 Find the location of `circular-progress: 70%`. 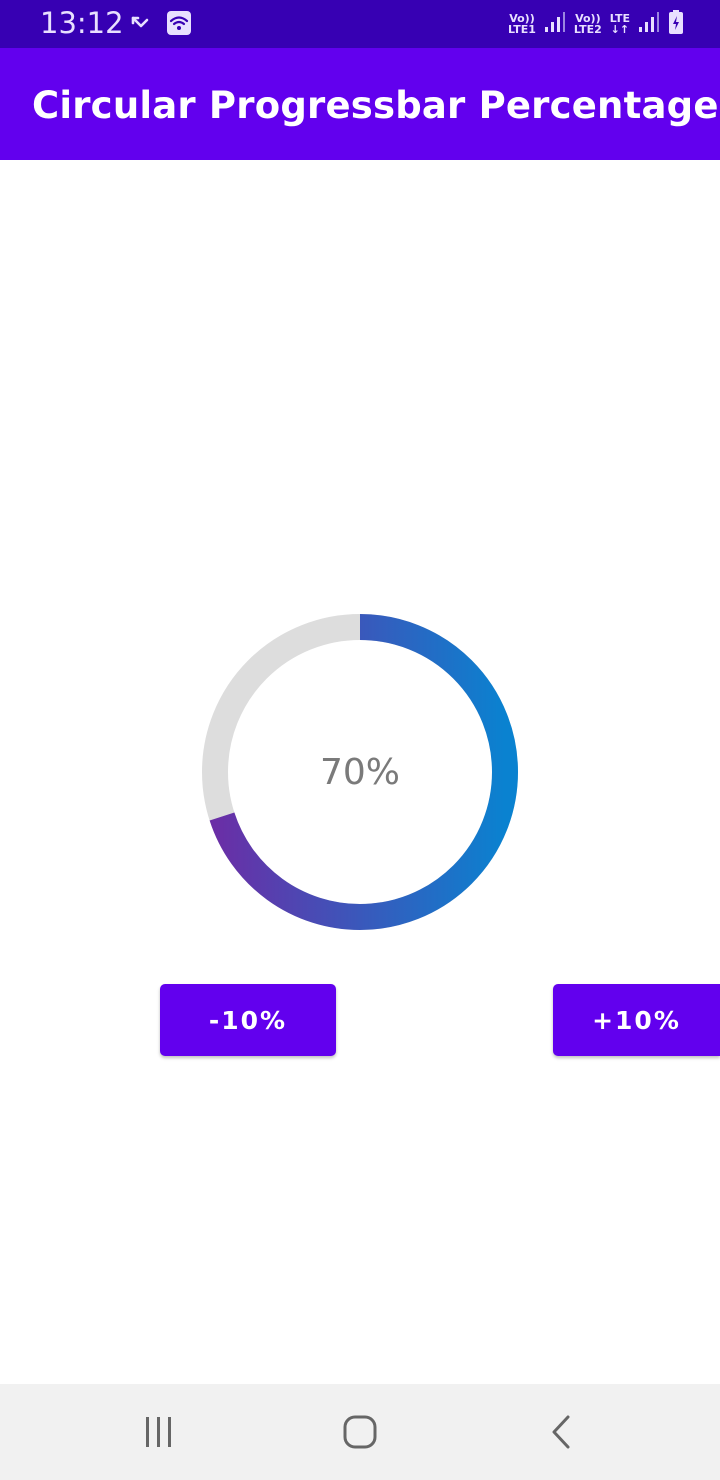

circular-progress: 70% is located at coordinates (360, 772).